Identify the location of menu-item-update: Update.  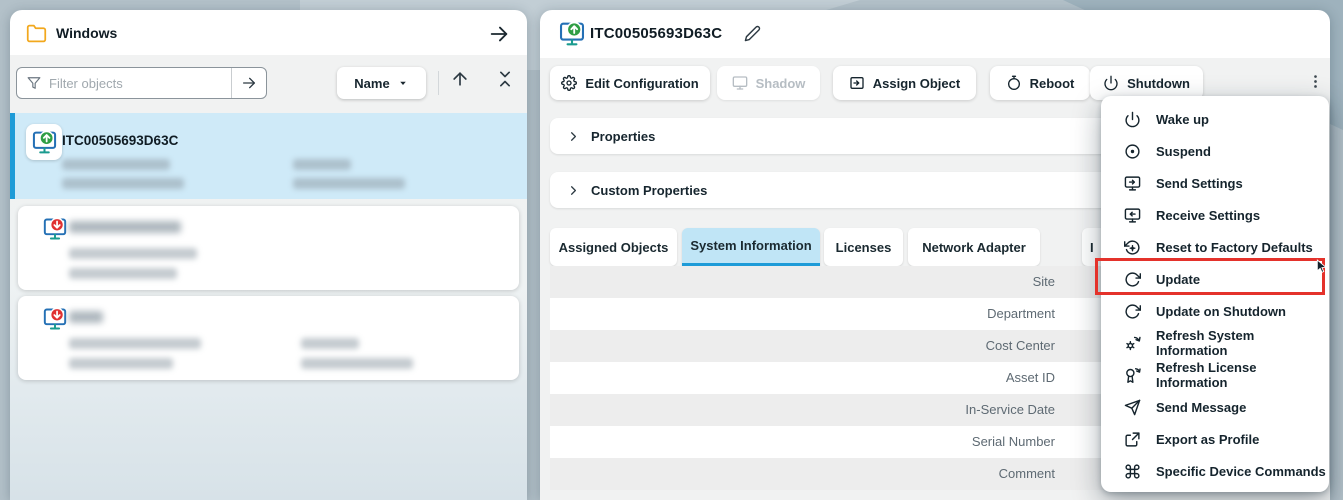
(1215, 279).